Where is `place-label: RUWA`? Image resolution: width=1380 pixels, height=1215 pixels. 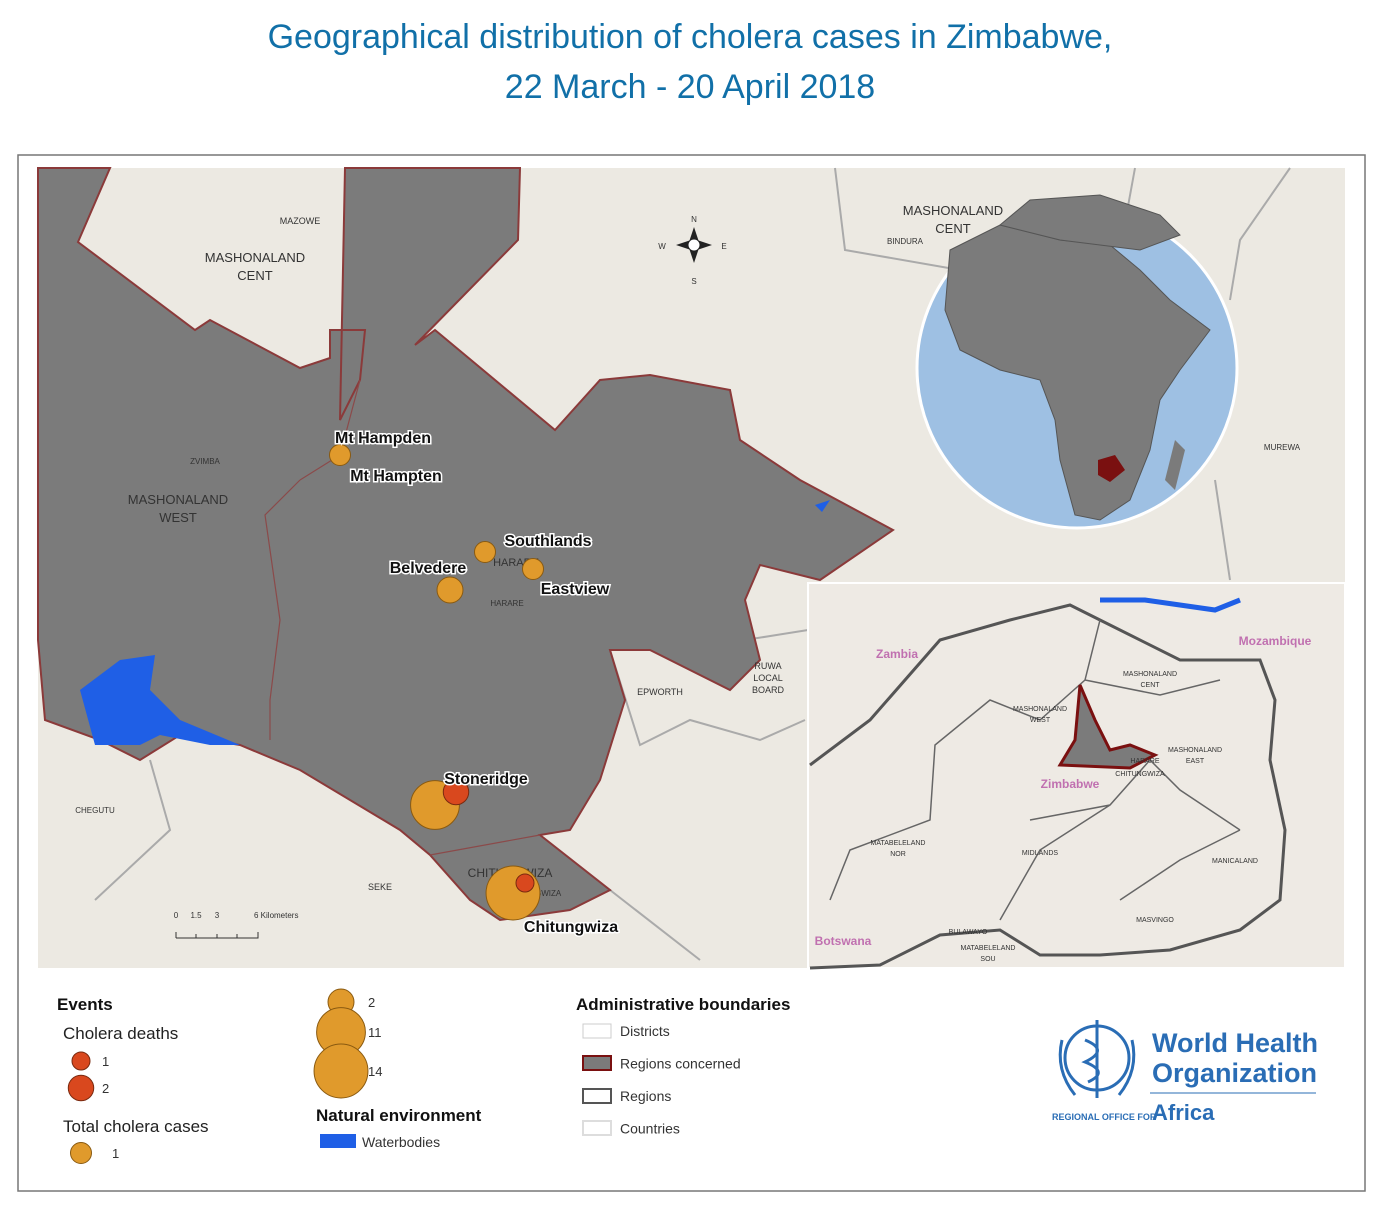 place-label: RUWA is located at coordinates (767, 666).